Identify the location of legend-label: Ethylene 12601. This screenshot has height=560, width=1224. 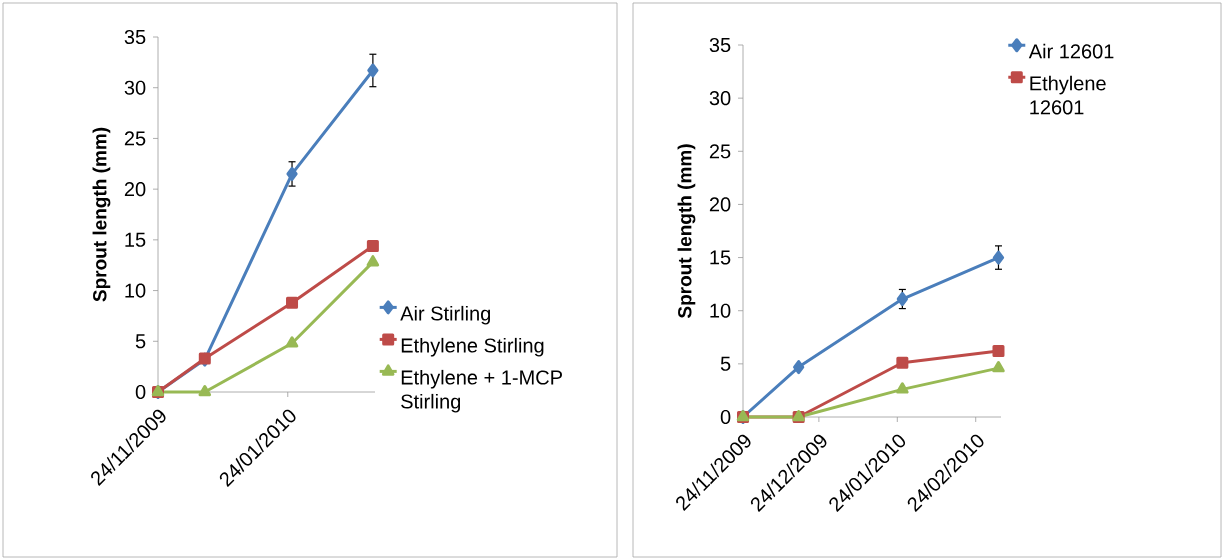
(1068, 95).